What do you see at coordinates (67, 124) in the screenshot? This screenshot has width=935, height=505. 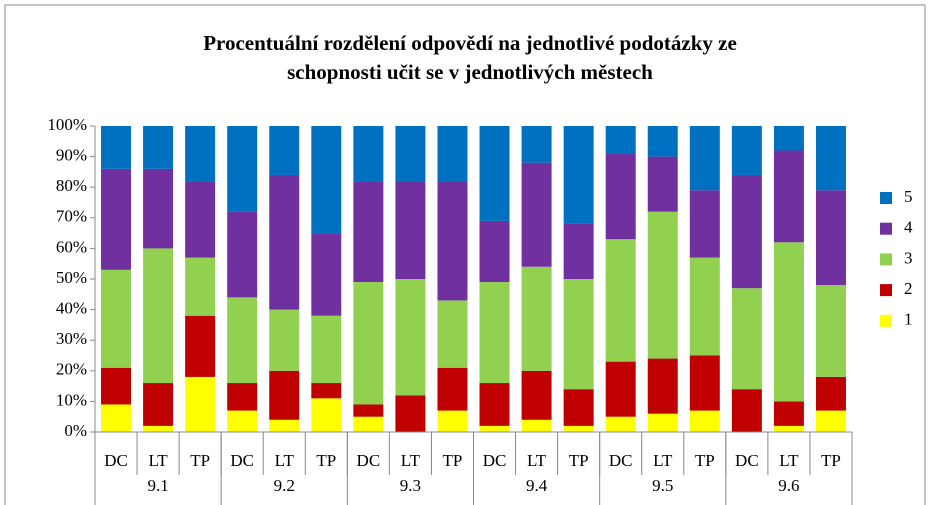 I see `y-tick-label: 100%` at bounding box center [67, 124].